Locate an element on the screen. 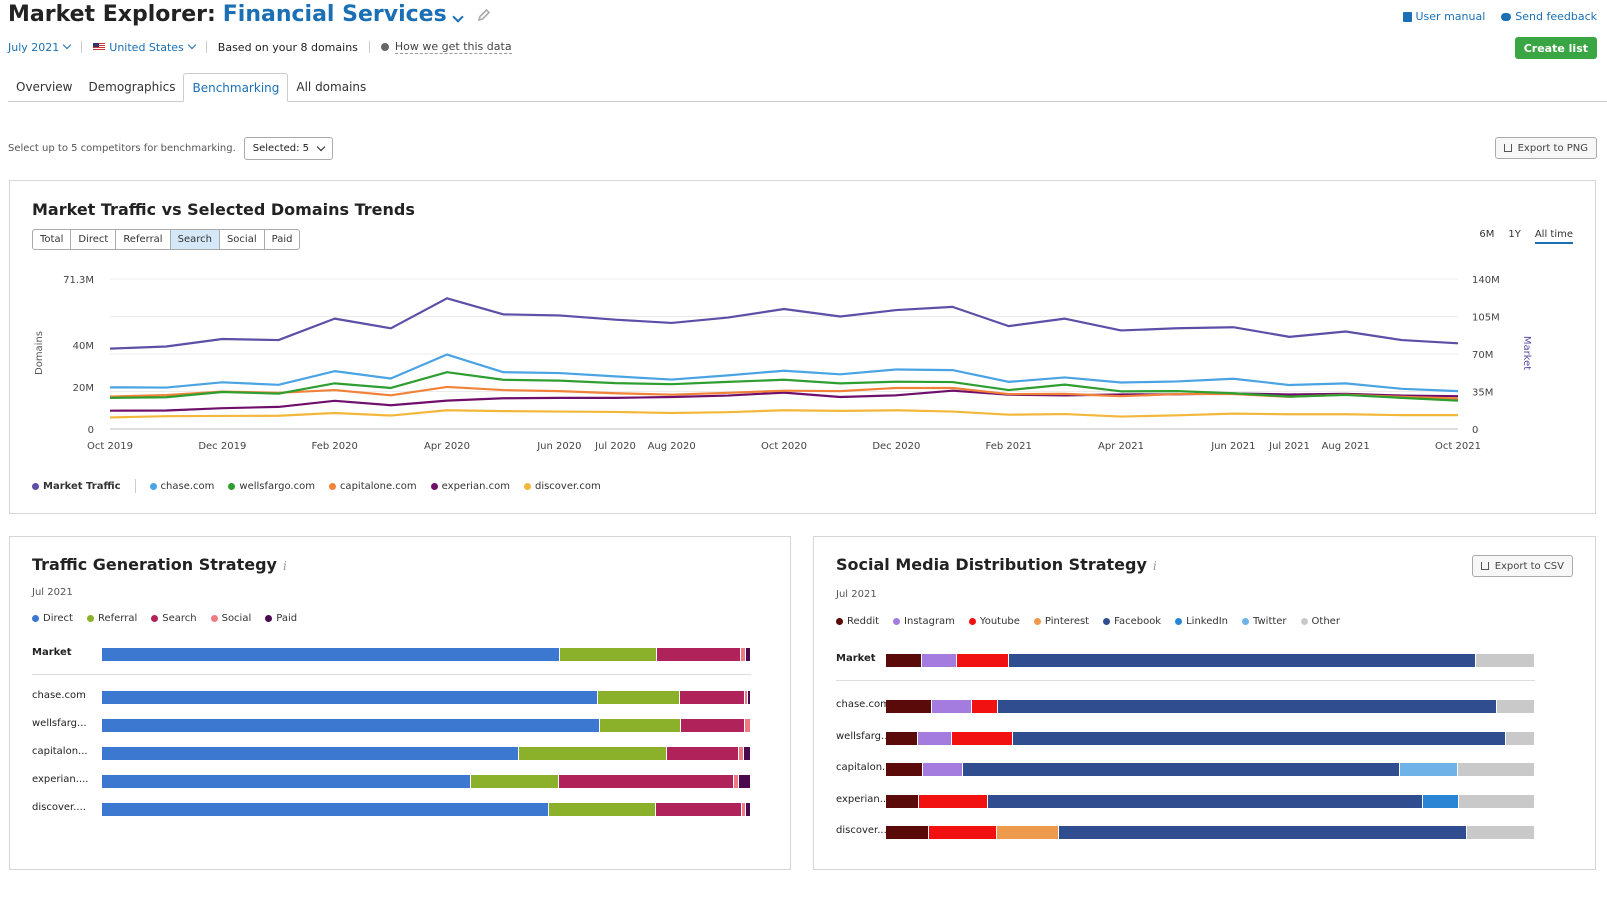  filter-total: Total is located at coordinates (52, 239).